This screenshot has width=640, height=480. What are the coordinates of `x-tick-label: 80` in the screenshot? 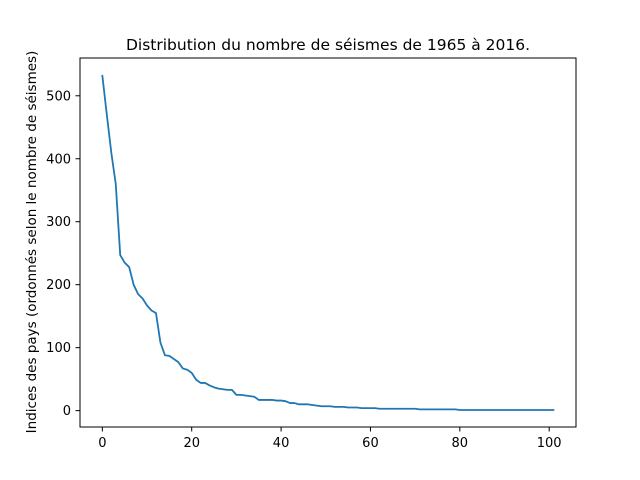 It's located at (460, 443).